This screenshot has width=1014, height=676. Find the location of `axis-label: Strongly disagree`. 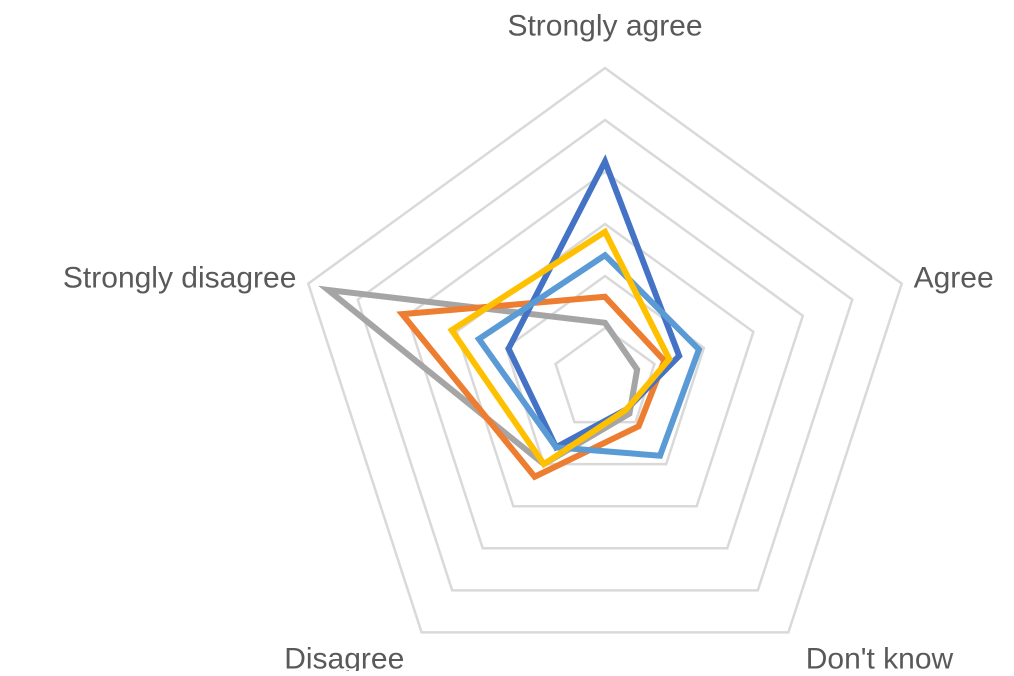

axis-label: Strongly disagree is located at coordinates (179, 278).